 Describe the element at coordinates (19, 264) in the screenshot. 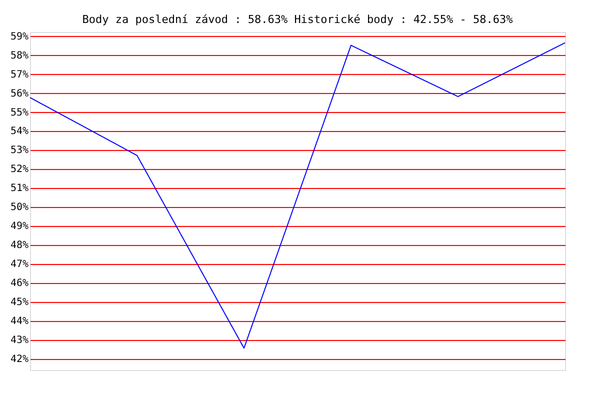

I see `y-tick-label: 47%` at that location.